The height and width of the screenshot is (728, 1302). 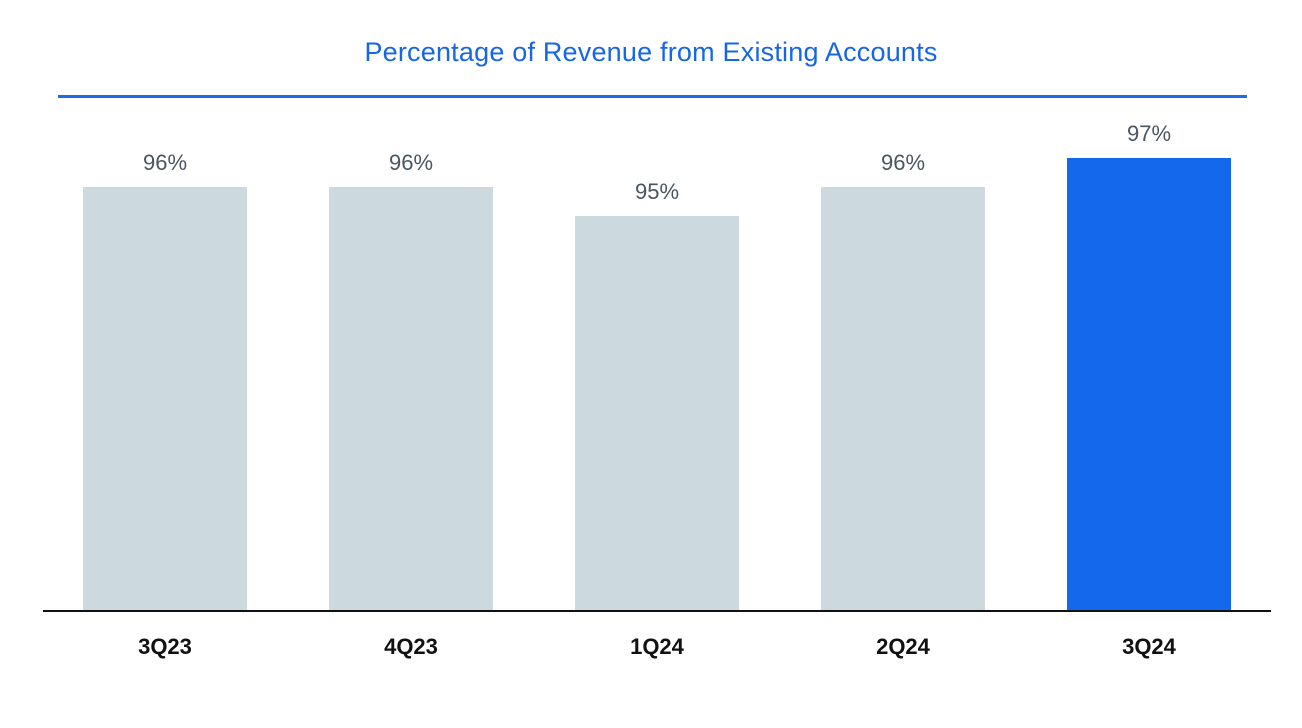 What do you see at coordinates (652, 96) in the screenshot?
I see `title-underline` at bounding box center [652, 96].